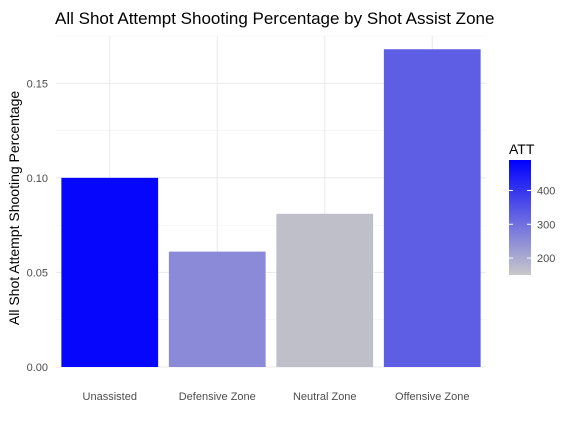 The image size is (575, 427). Describe the element at coordinates (546, 259) in the screenshot. I see `legend-tick-label: 200` at that location.